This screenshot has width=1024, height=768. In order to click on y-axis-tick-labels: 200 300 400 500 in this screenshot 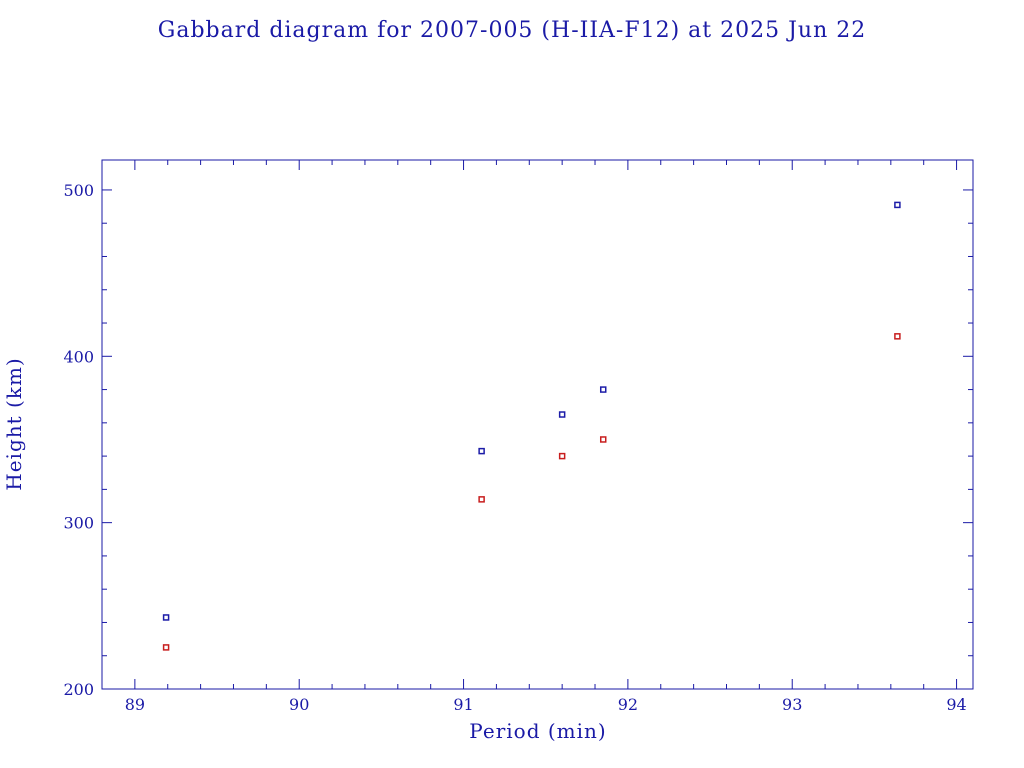, I will do `click(78, 440)`.